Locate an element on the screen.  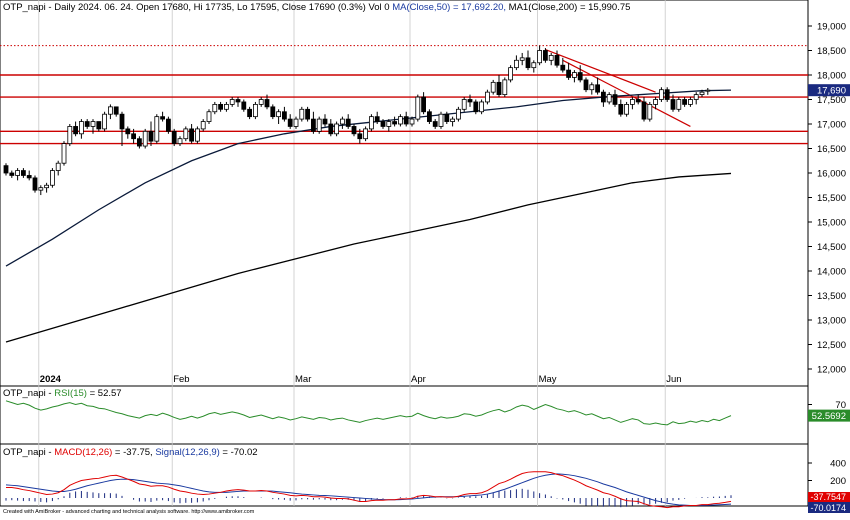
price-axis-label: 14,500 is located at coordinates (831, 247).